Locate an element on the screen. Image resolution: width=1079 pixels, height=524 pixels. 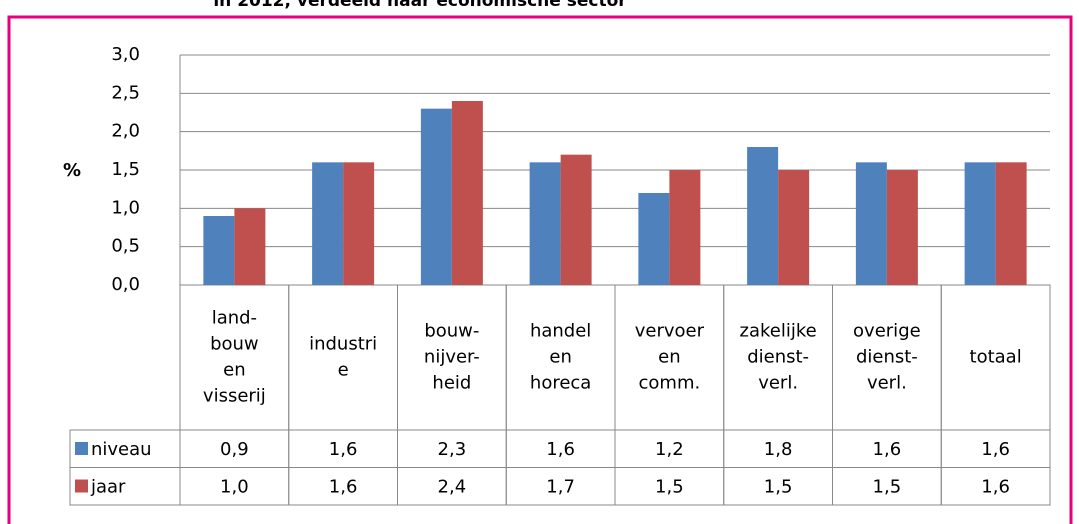
x-tick-label: horeca is located at coordinates (560, 383).